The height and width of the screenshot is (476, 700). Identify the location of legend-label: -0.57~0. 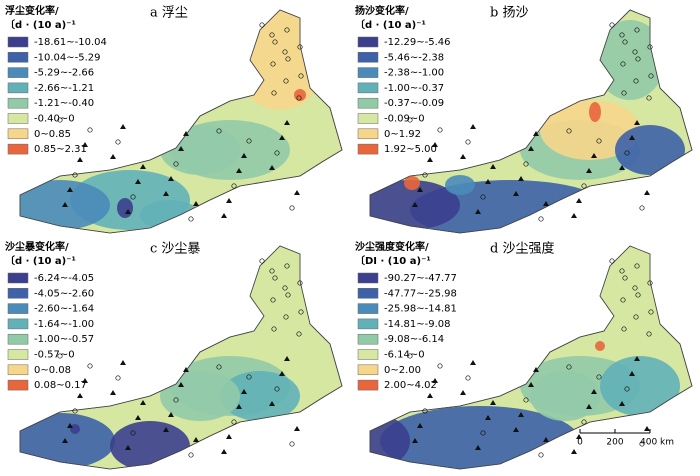
(54, 355).